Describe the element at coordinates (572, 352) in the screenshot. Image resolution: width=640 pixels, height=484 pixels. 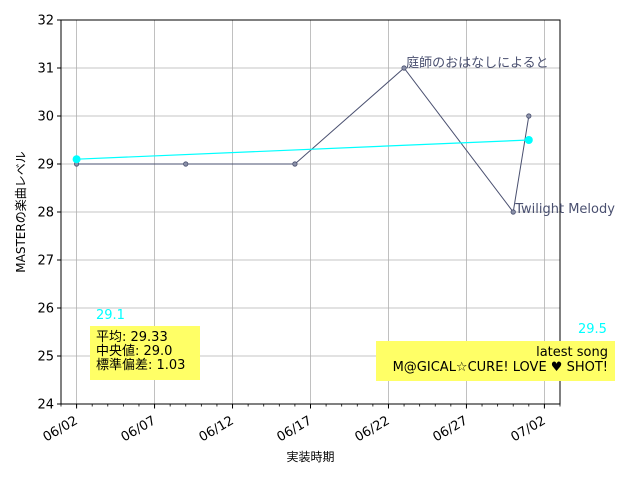
I see `latest-song-line: latest song` at that location.